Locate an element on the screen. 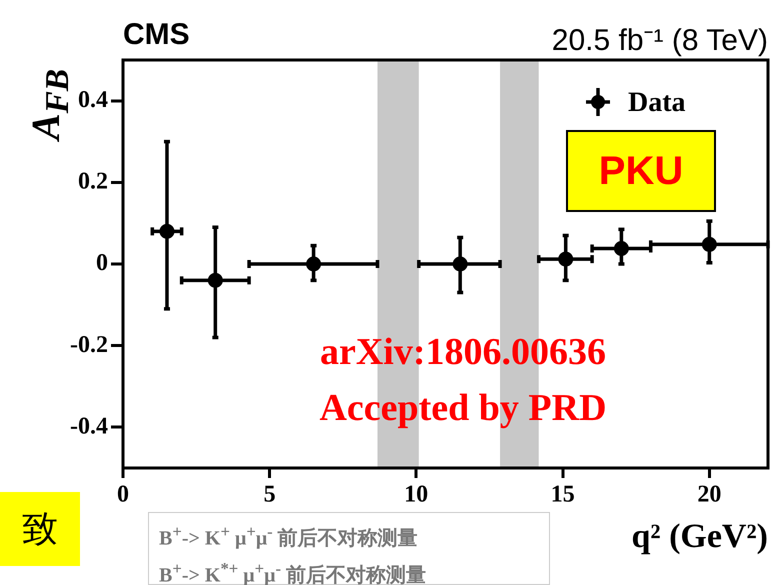 Image resolution: width=780 pixels, height=585 pixels. y-tick-label: 0.4 is located at coordinates (93, 100).